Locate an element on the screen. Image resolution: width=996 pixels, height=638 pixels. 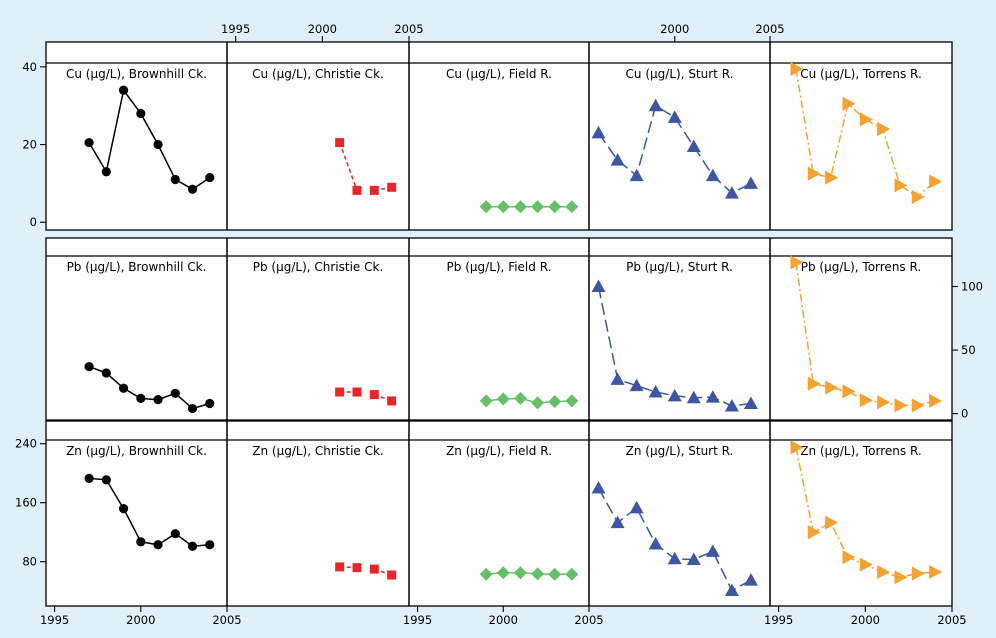
y-tick-label: 40 is located at coordinates (29, 67).